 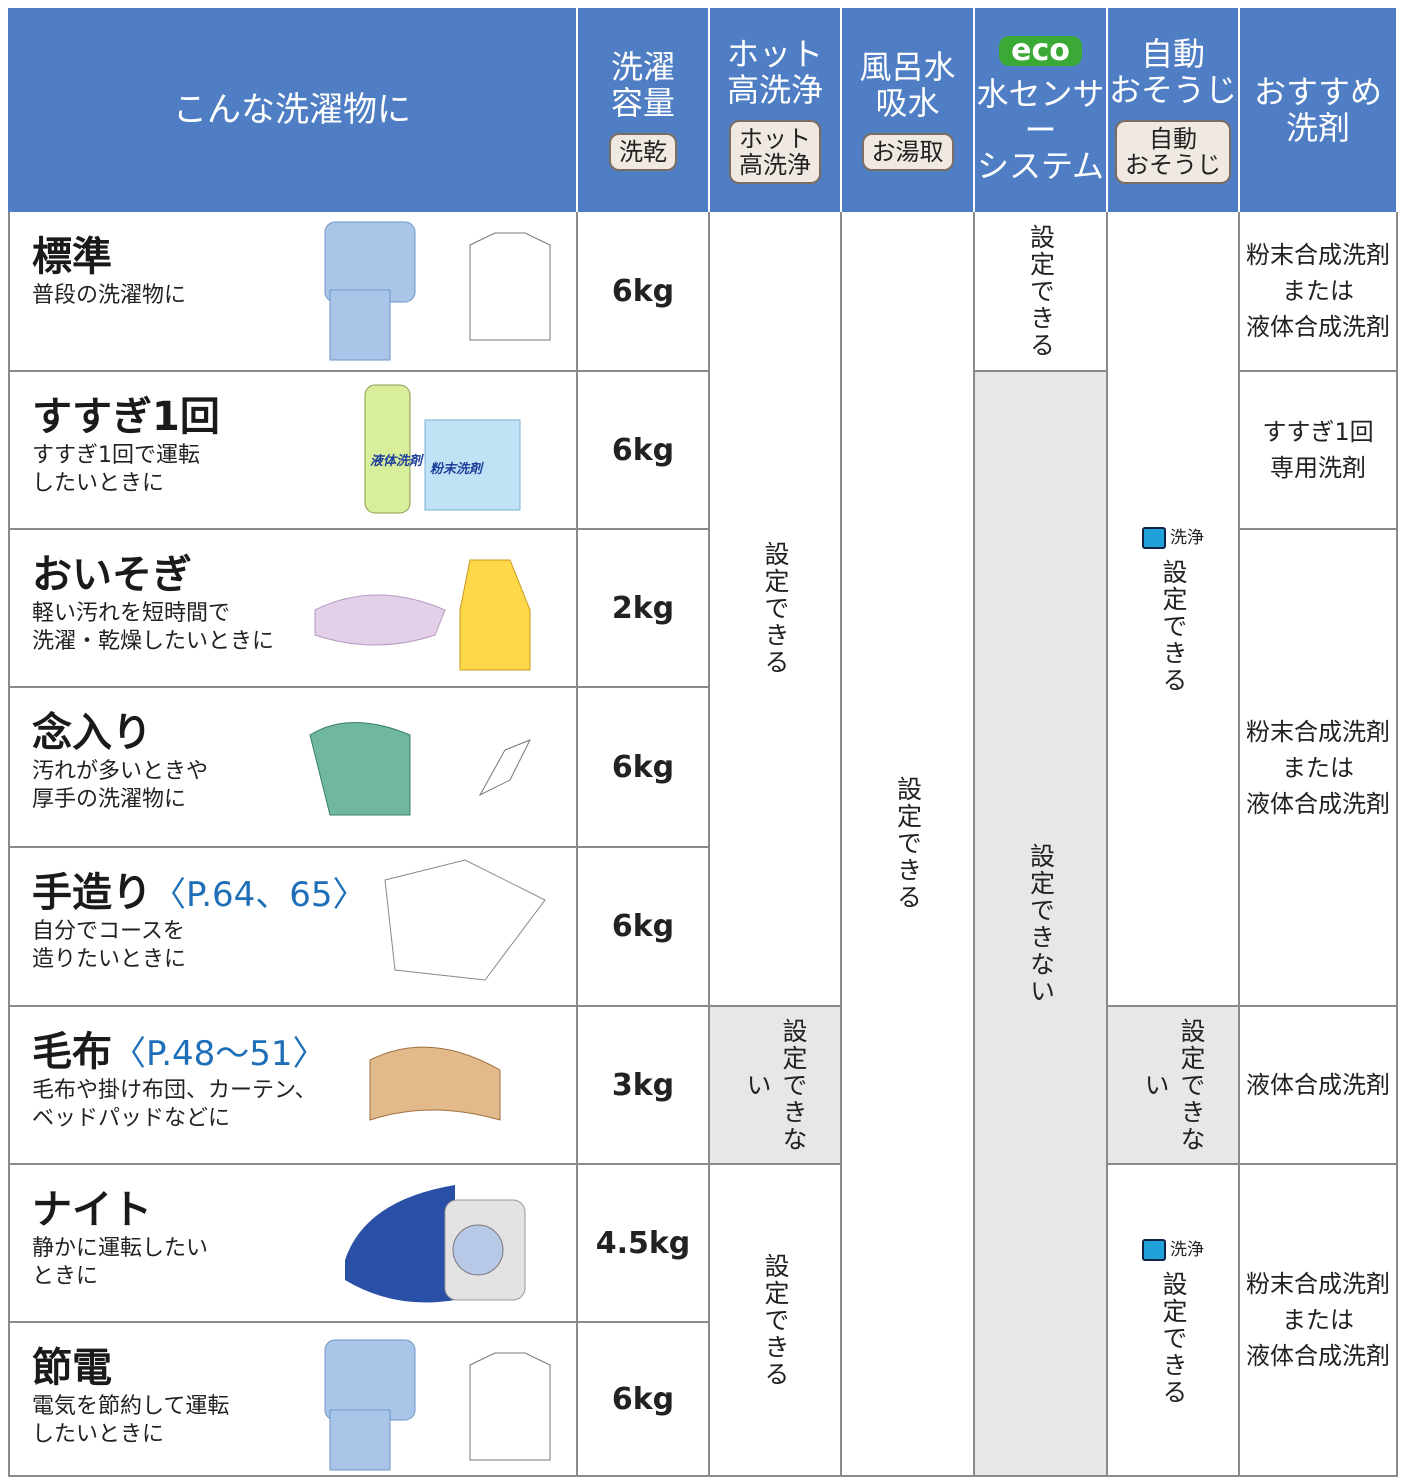 I want to click on product-label: 液体洗剤, so click(x=396, y=461).